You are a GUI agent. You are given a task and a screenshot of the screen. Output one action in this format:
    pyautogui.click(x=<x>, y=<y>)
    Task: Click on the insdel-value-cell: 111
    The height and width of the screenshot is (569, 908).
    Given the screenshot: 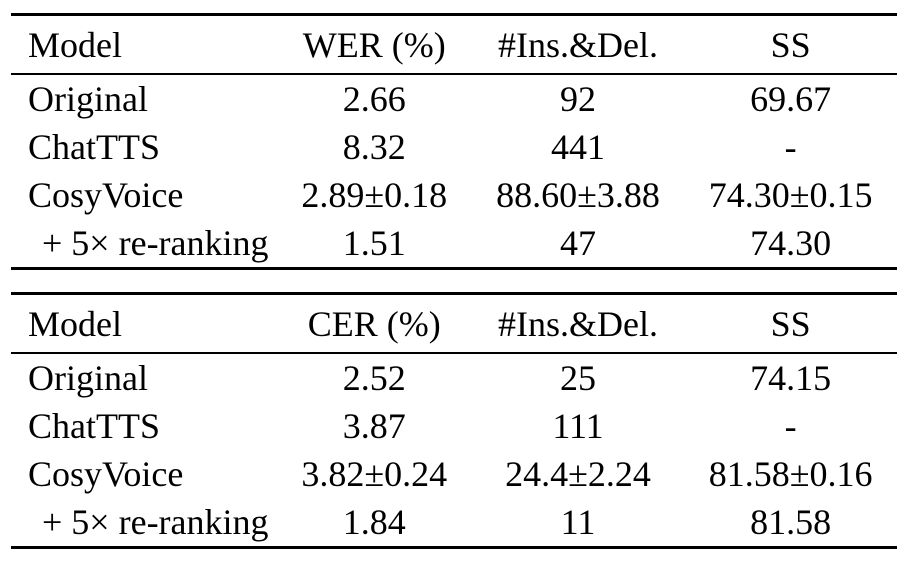 What is the action you would take?
    pyautogui.click(x=578, y=426)
    